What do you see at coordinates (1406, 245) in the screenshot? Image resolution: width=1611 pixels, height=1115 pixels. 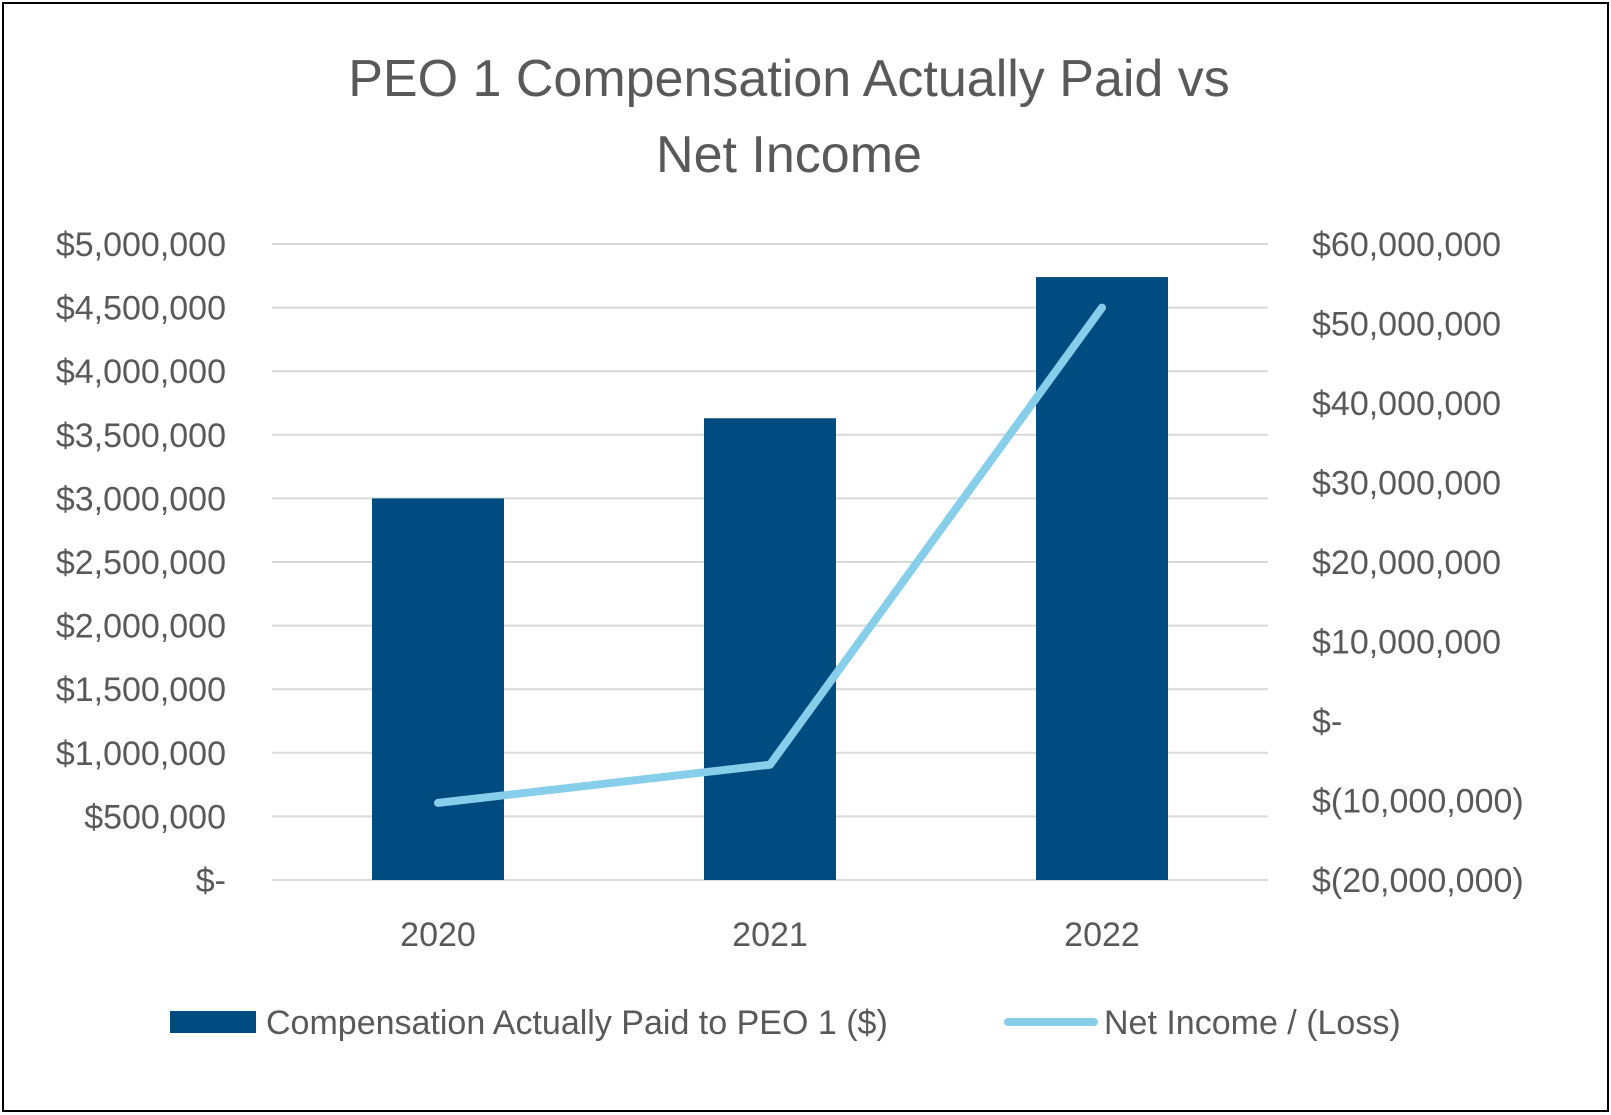 I see `right-tick-label: $60,000,000` at bounding box center [1406, 245].